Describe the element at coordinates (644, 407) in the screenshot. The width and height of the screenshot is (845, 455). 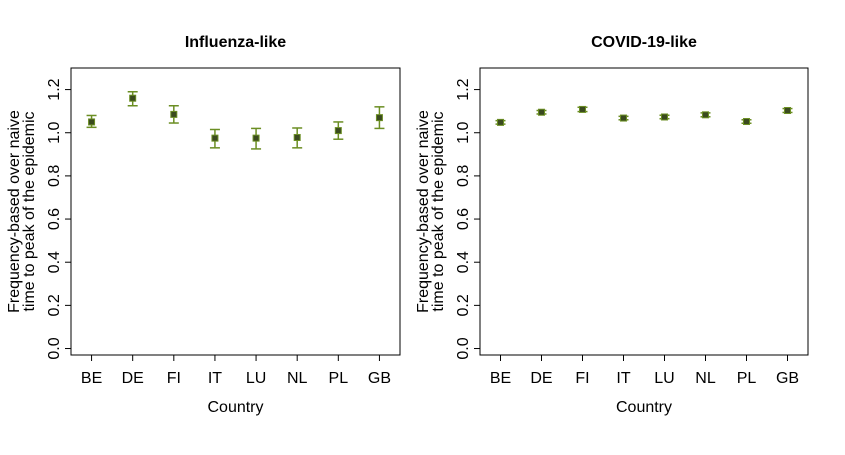
I see `panel-2-x-axis-label: Country` at that location.